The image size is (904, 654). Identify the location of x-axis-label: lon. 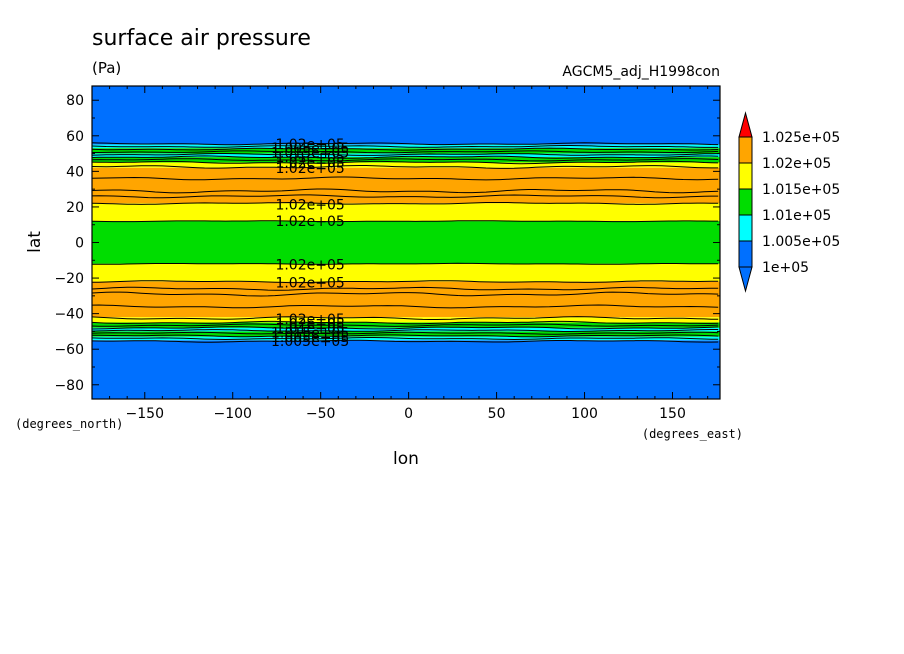
(406, 459).